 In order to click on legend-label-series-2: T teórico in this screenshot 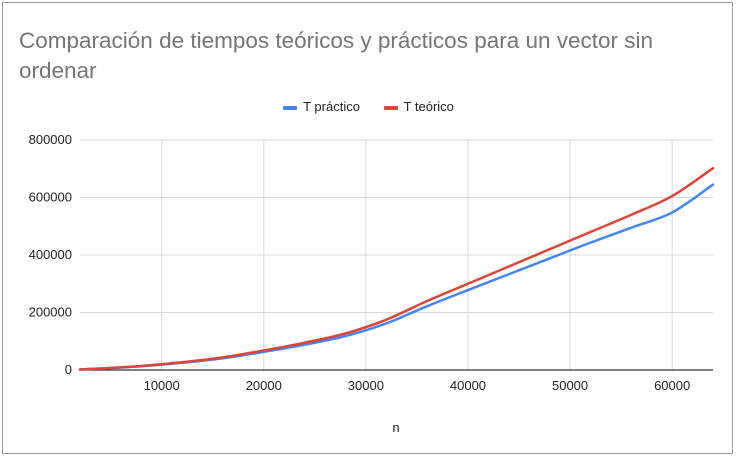, I will do `click(428, 106)`.